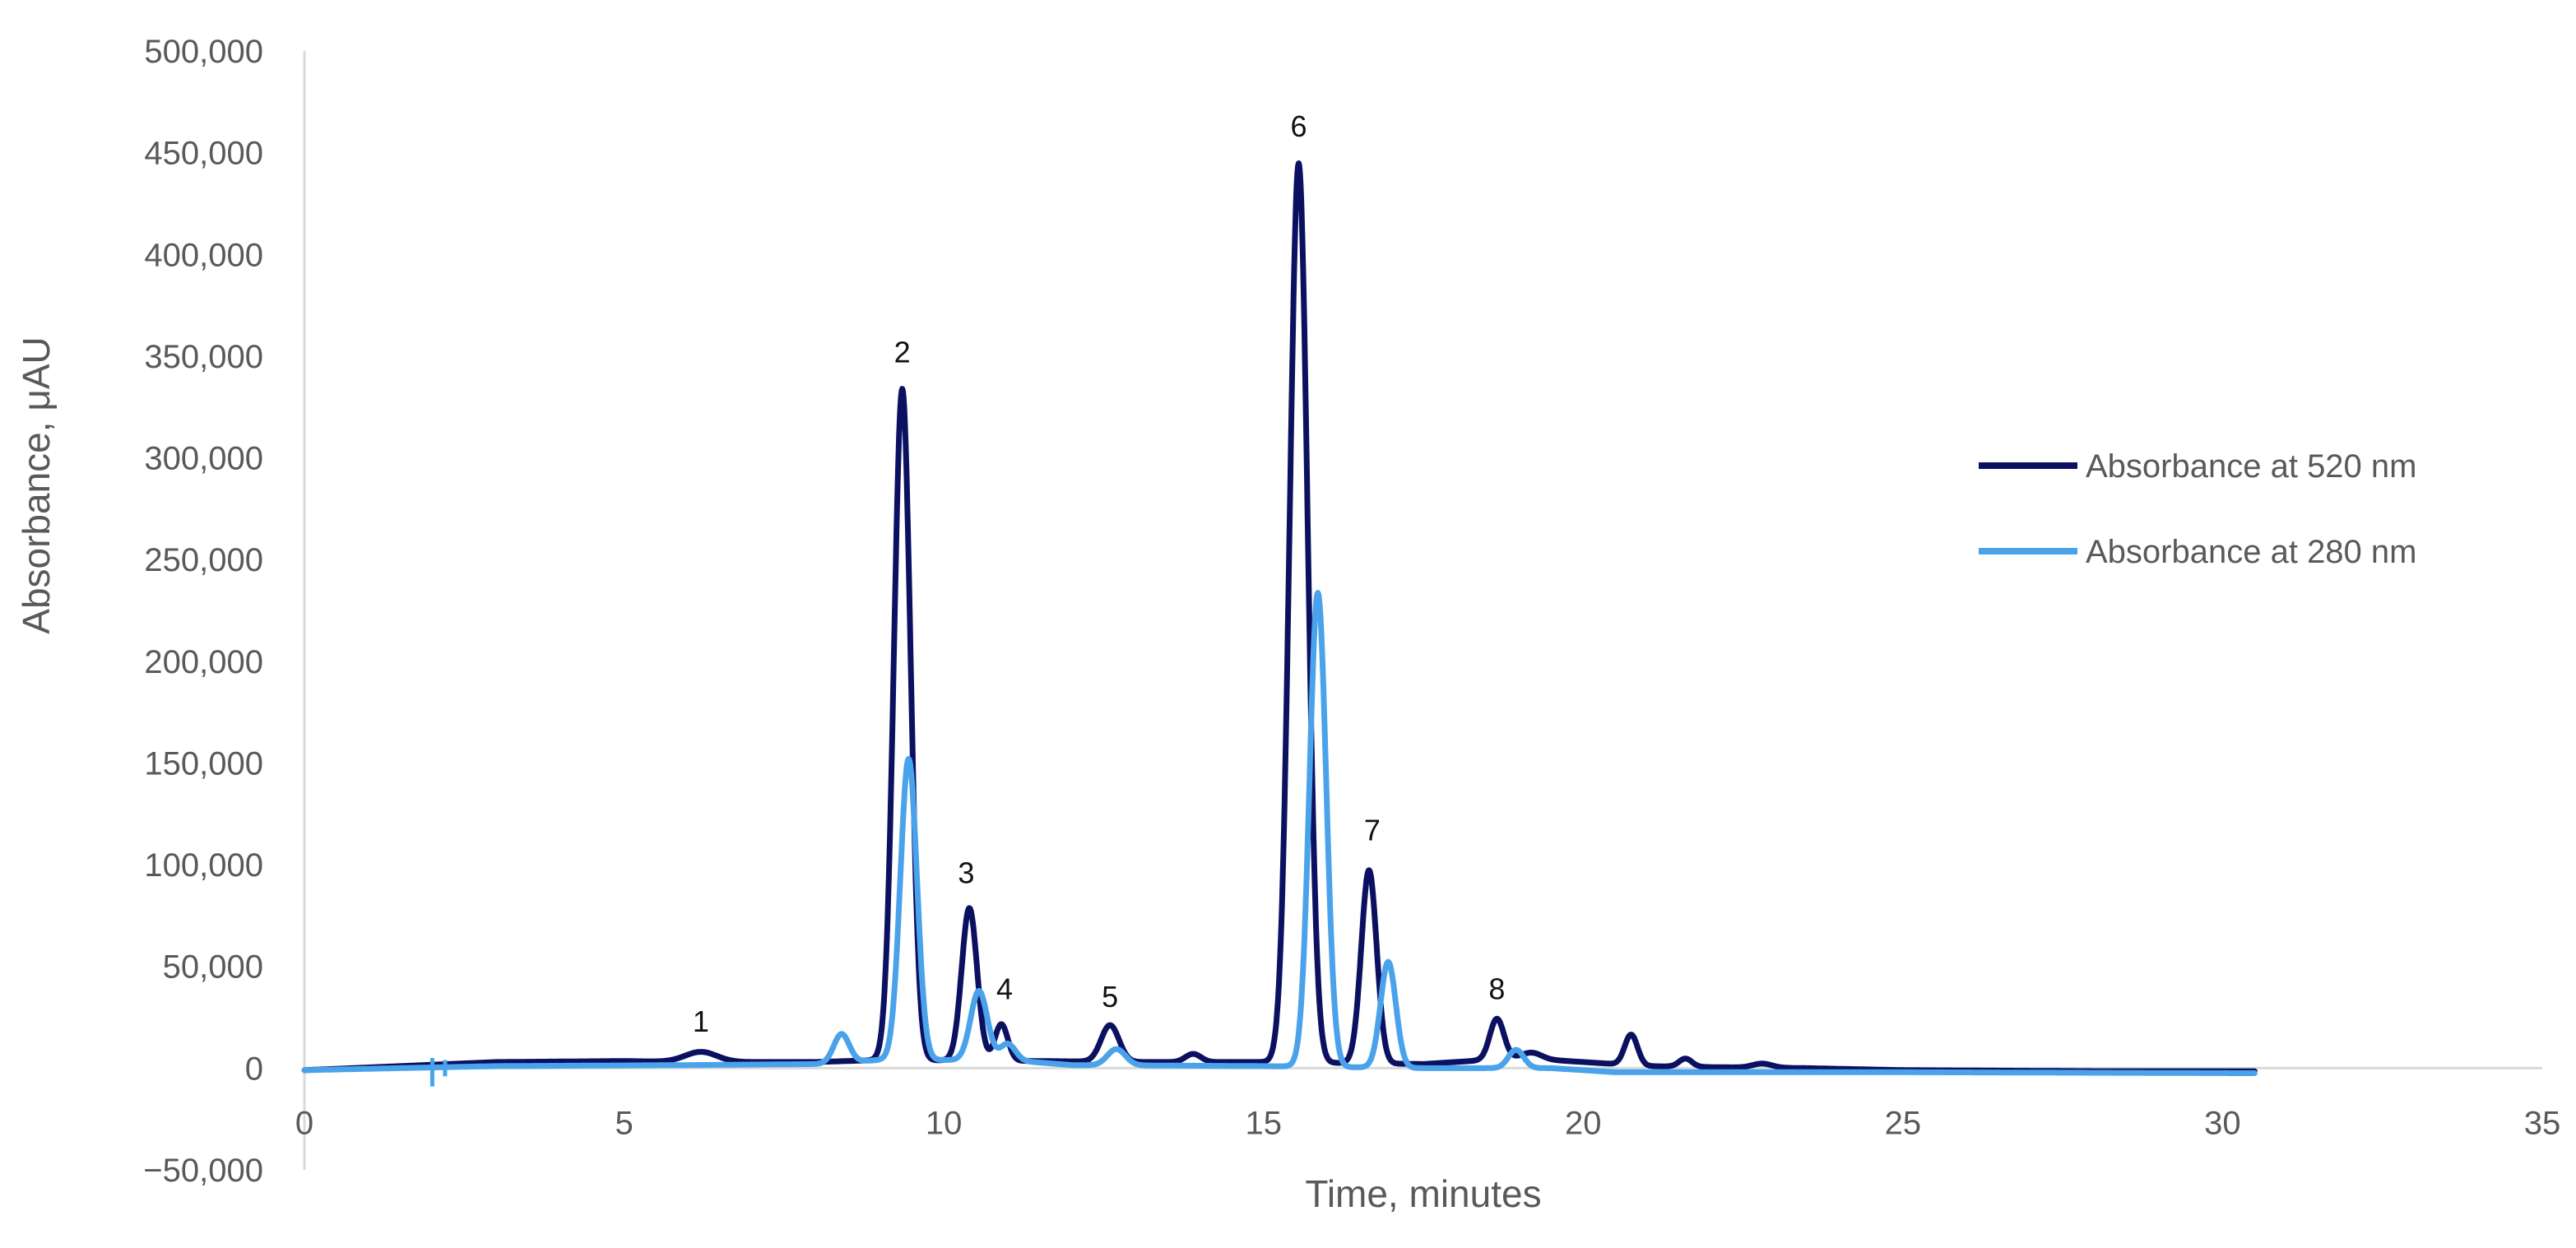 This screenshot has width=2576, height=1248. What do you see at coordinates (2197, 509) in the screenshot?
I see `legend: Absorbance at 520 nm Absorbance at 280 nm` at bounding box center [2197, 509].